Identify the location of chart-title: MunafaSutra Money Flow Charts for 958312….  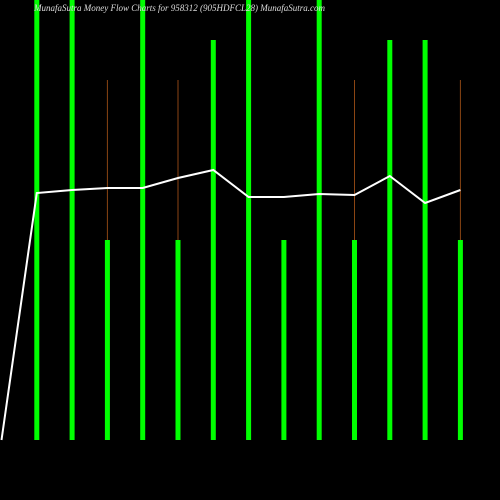
(179, 8).